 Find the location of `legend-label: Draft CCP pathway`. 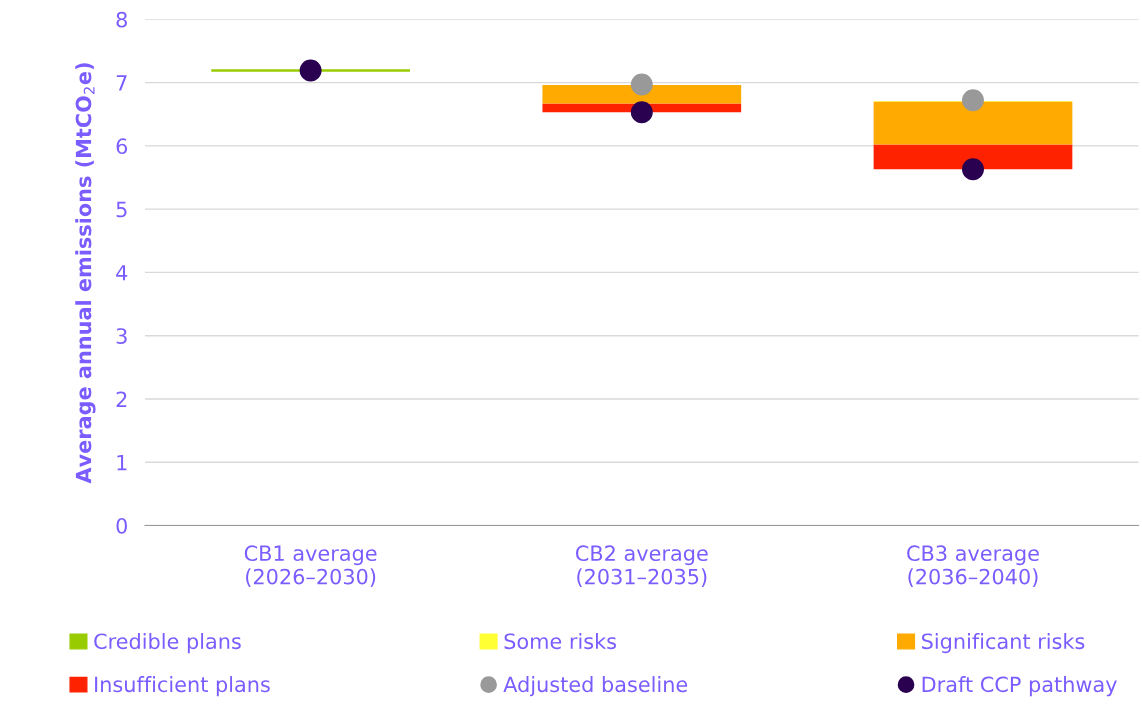

legend-label: Draft CCP pathway is located at coordinates (1019, 686).